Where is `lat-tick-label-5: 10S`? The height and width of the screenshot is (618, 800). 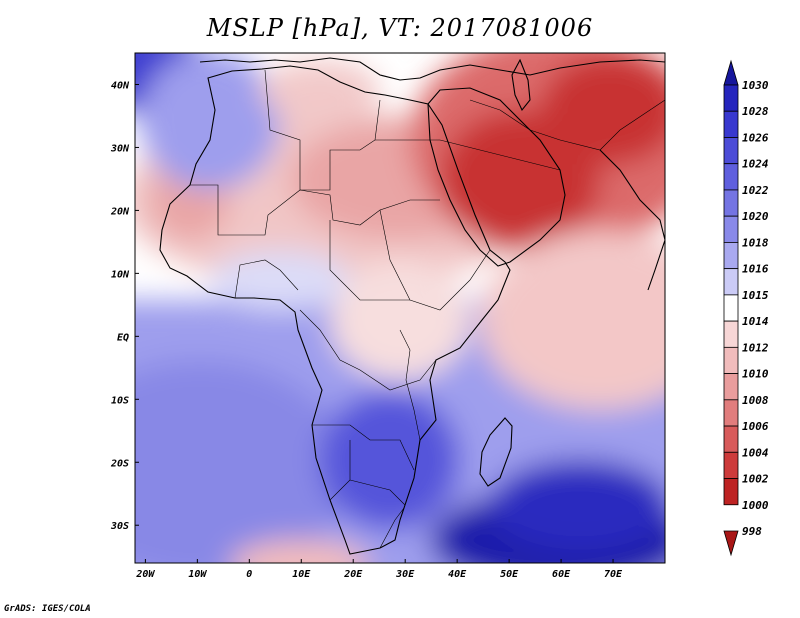
lat-tick-label-5: 10S is located at coordinates (120, 400).